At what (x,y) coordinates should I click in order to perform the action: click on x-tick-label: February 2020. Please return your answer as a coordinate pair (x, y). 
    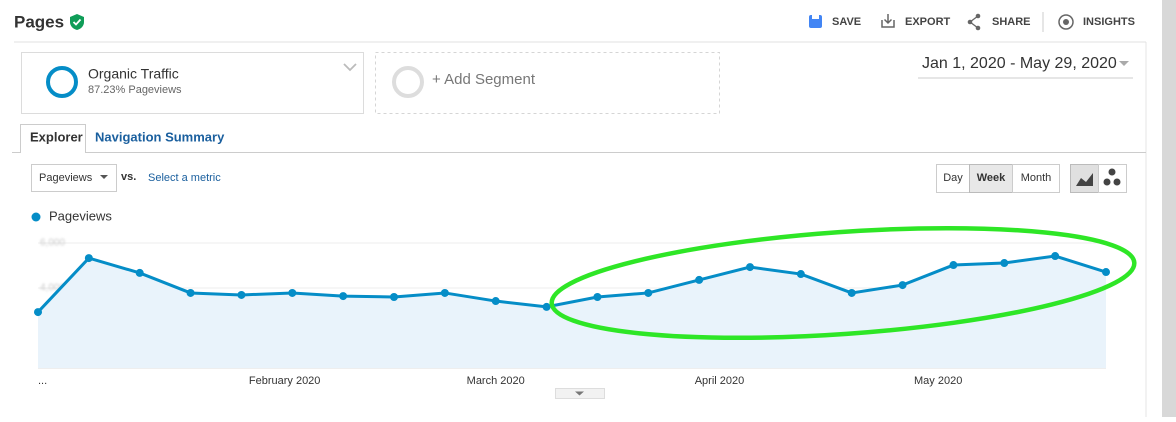
    Looking at the image, I should click on (285, 381).